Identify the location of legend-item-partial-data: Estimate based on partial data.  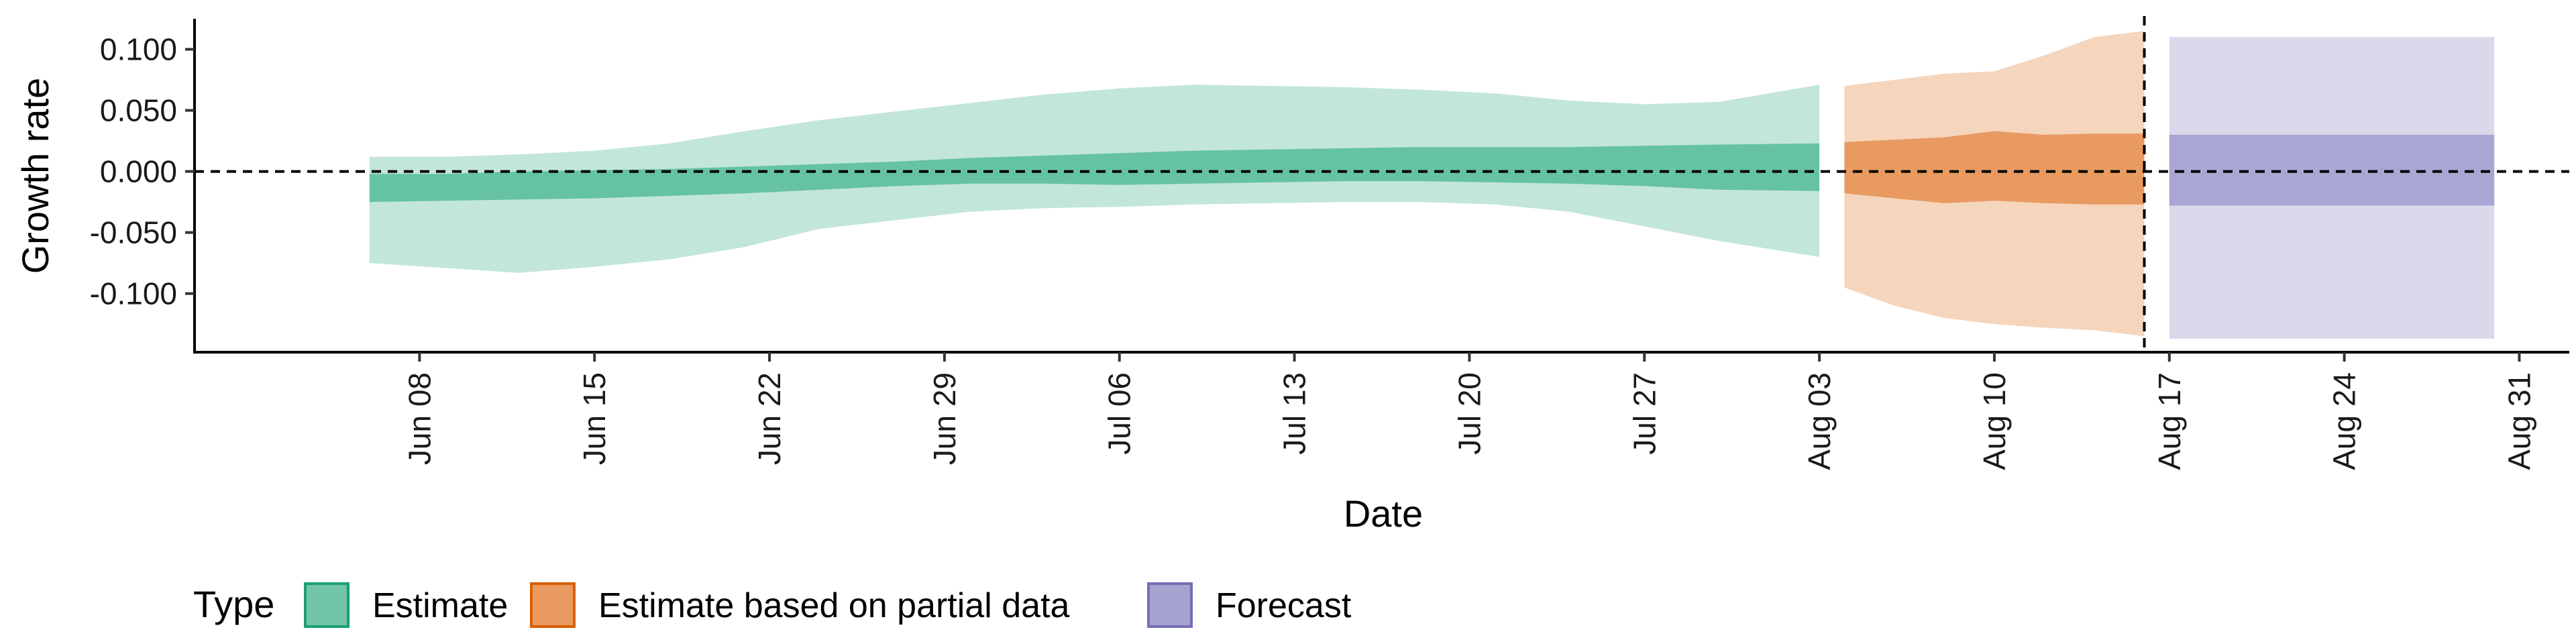
(800, 605).